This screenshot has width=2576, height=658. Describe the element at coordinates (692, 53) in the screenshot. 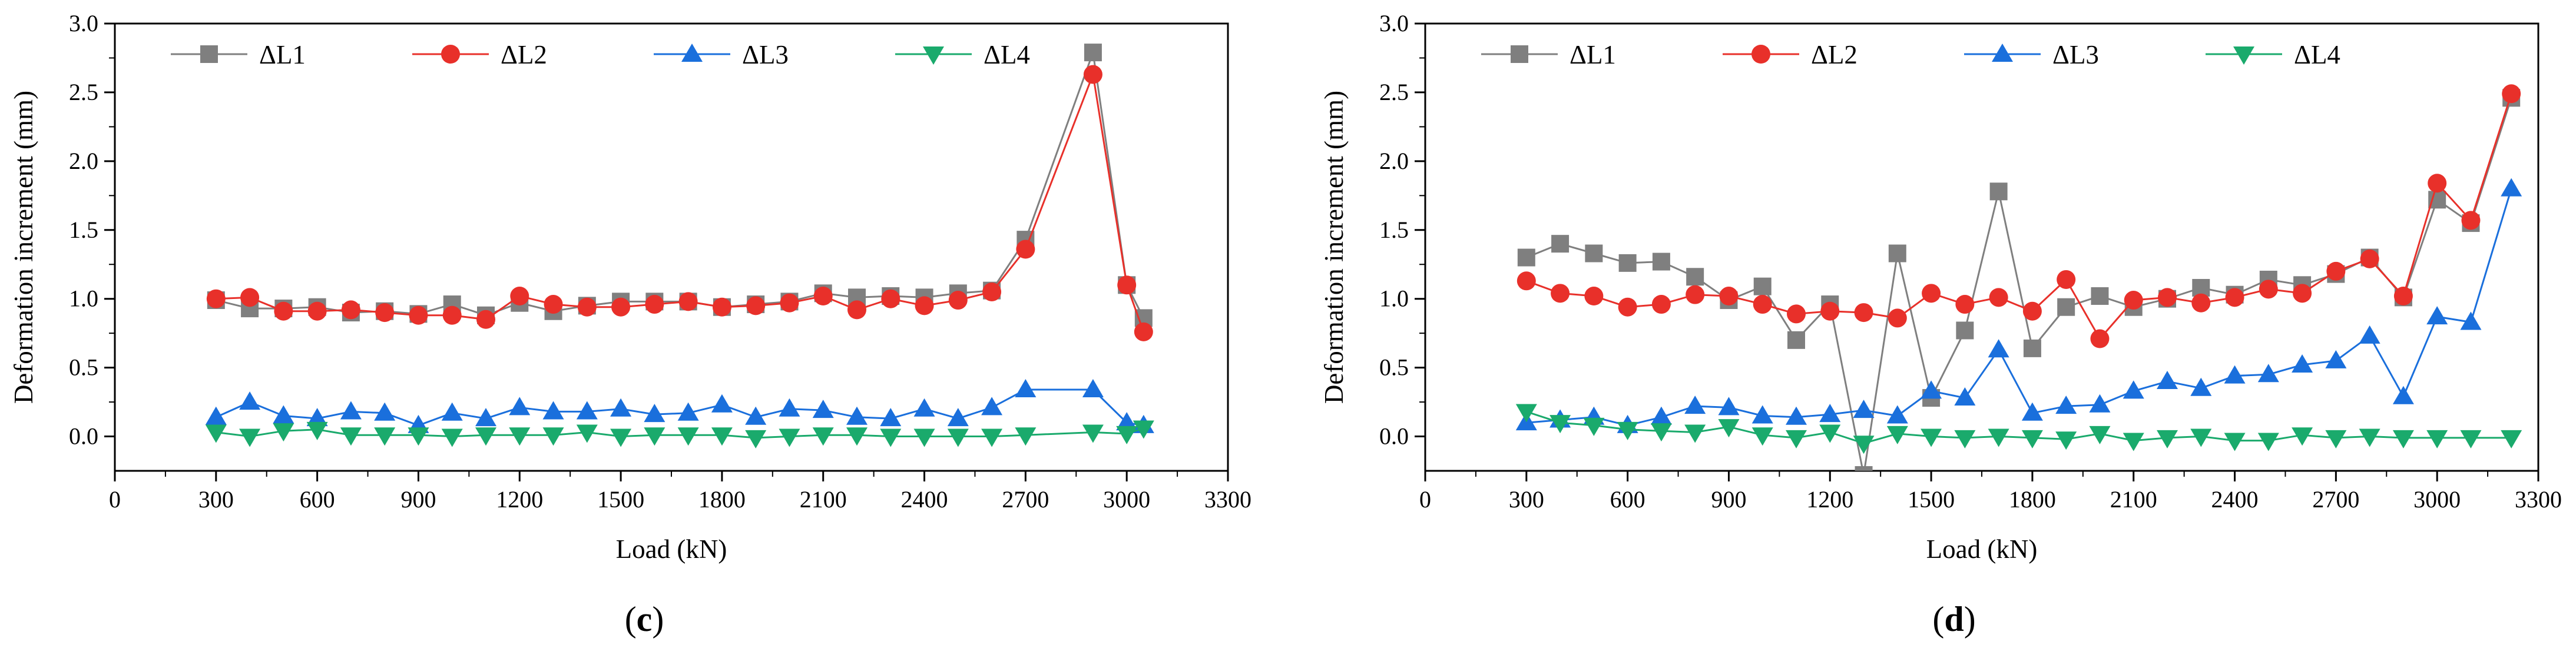

I see `legend-marker` at that location.